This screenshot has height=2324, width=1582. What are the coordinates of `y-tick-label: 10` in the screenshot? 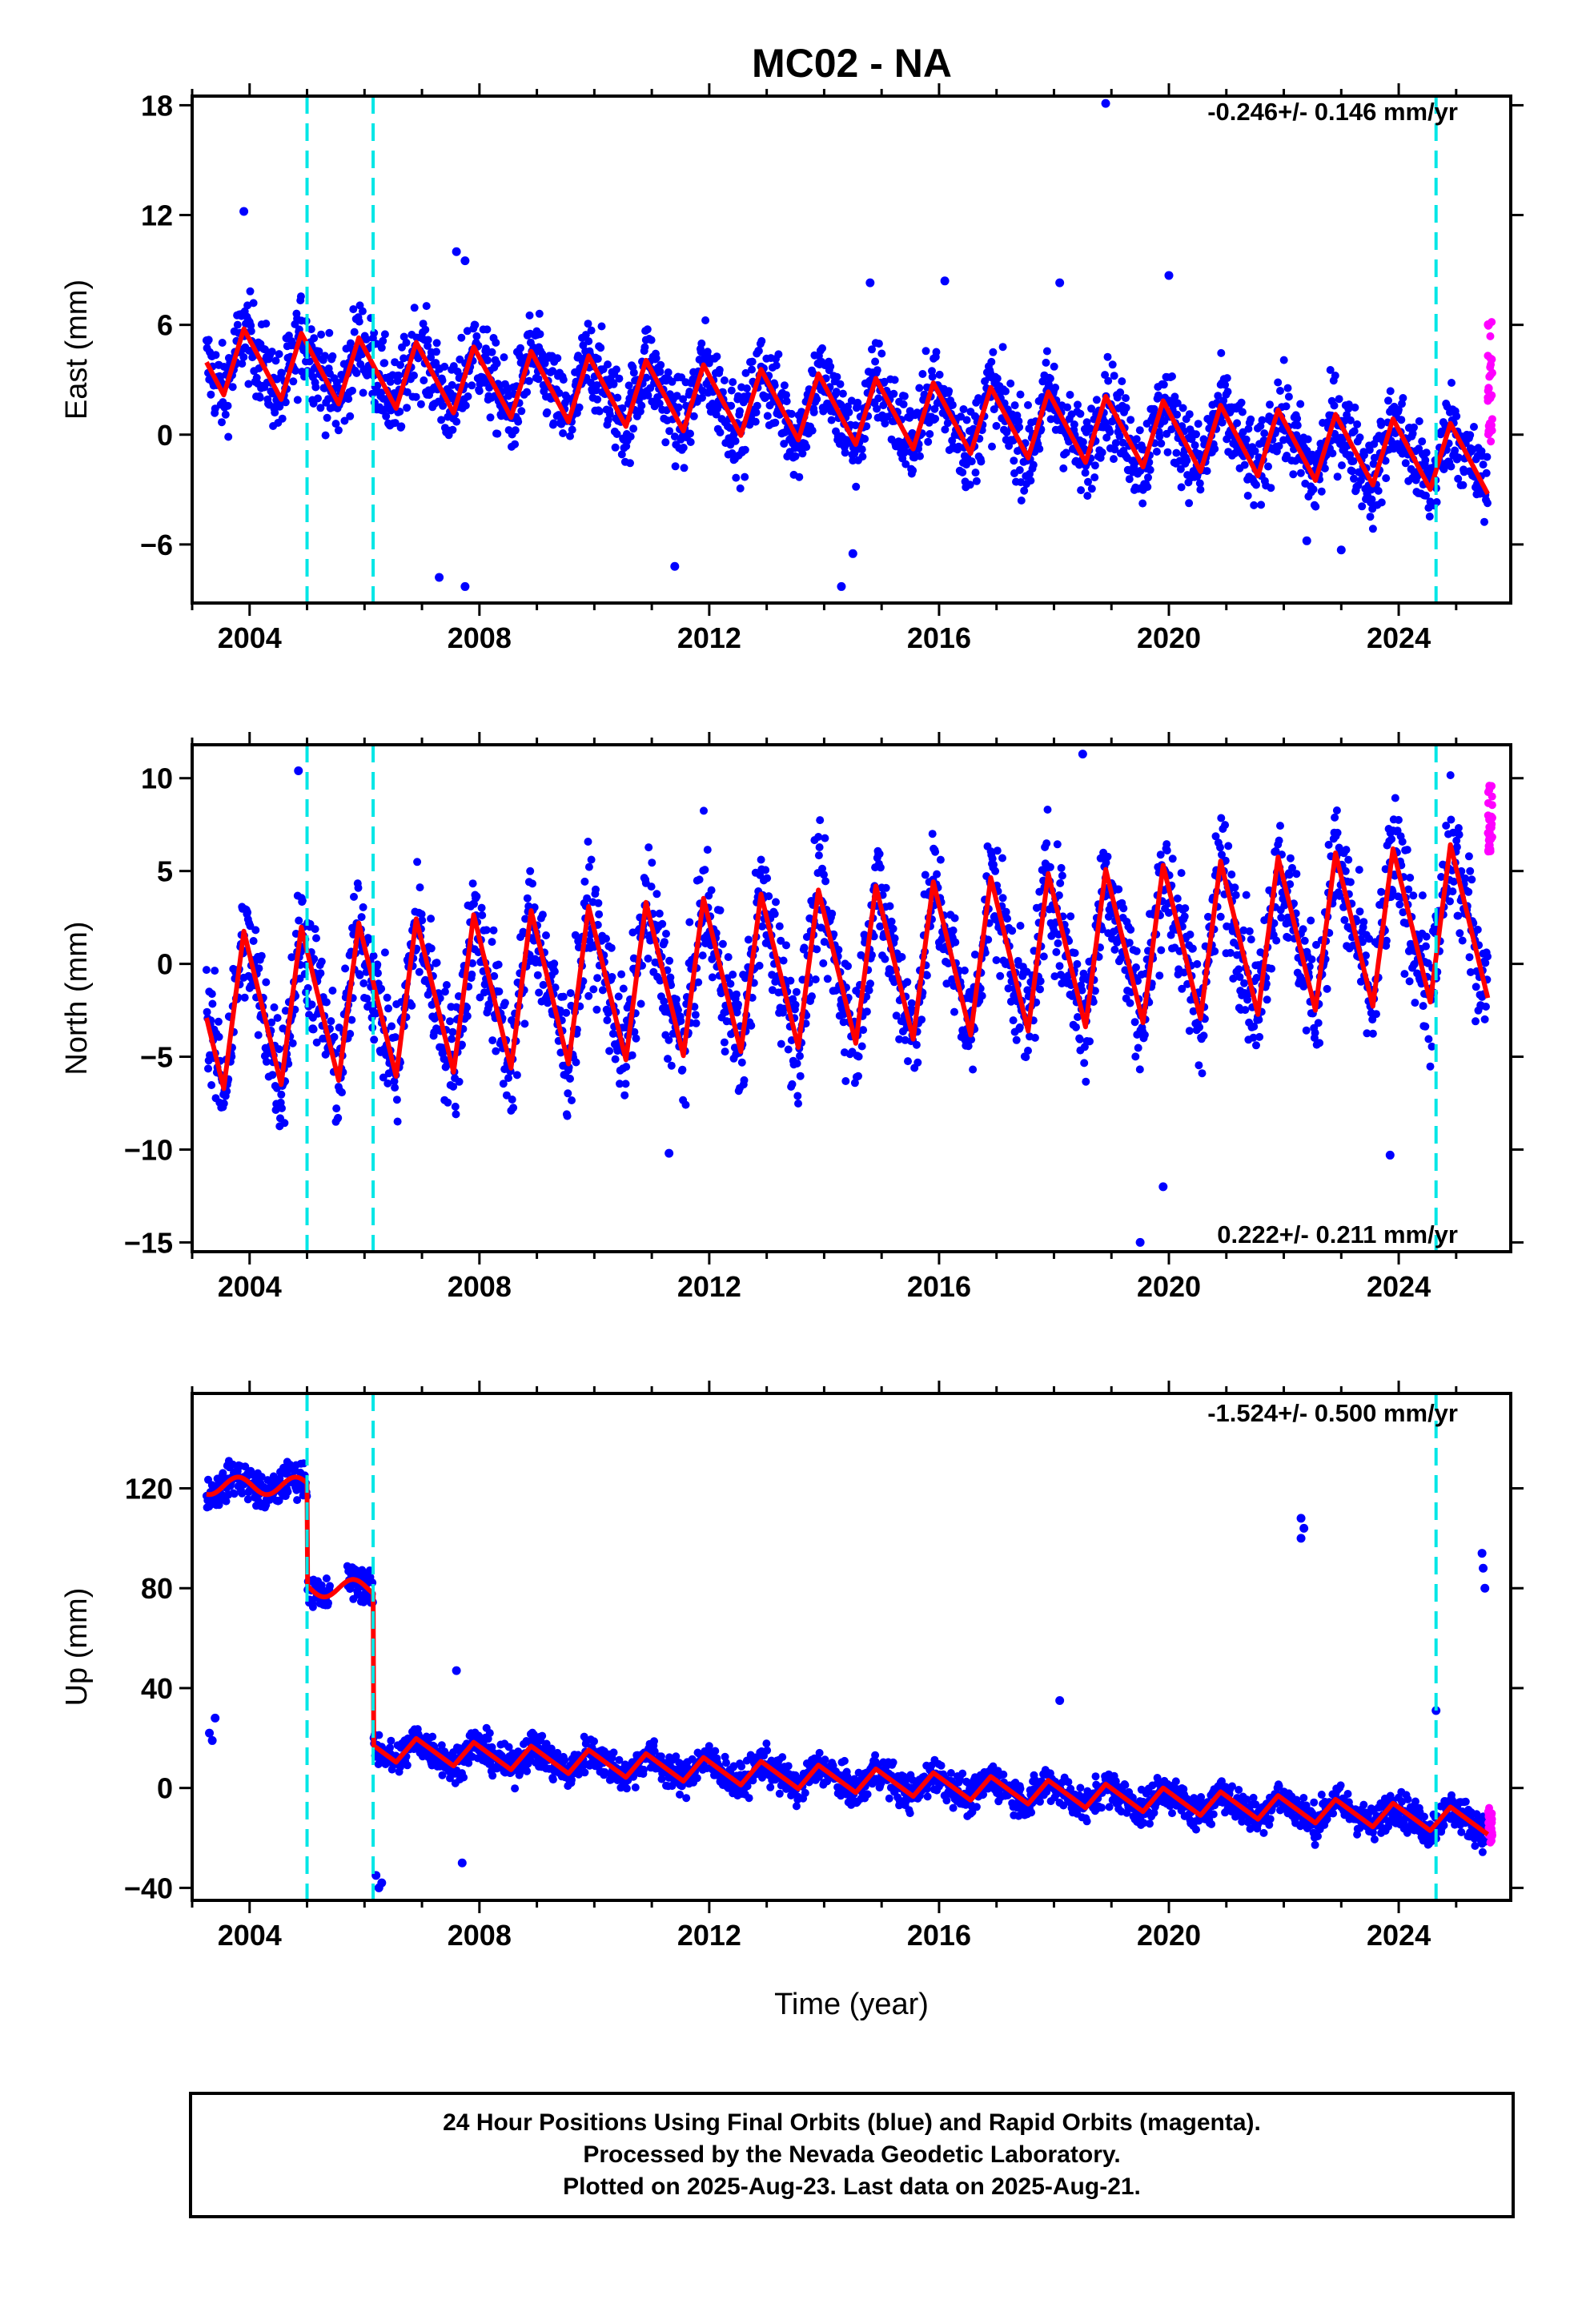 It's located at (157, 779).